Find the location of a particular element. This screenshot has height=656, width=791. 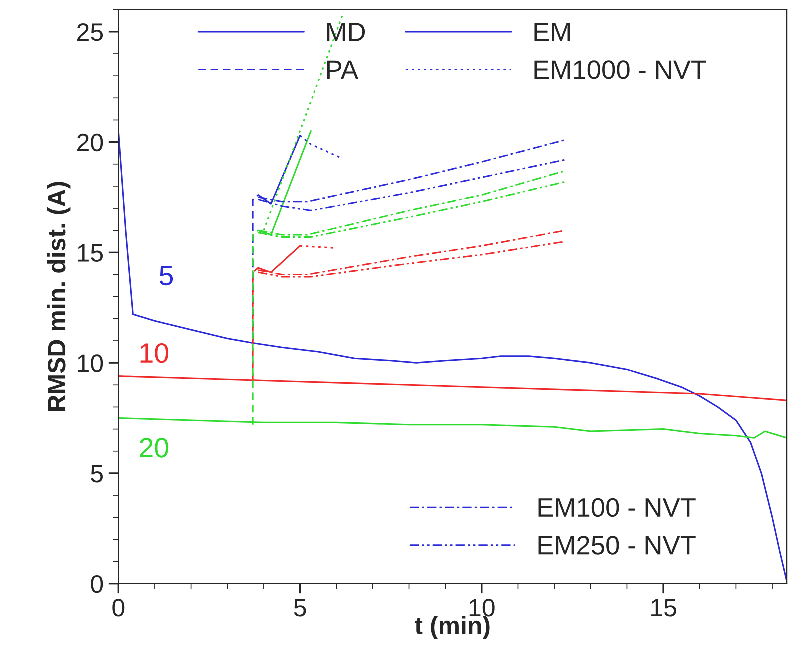

y-tick-label: 10 is located at coordinates (91, 363).